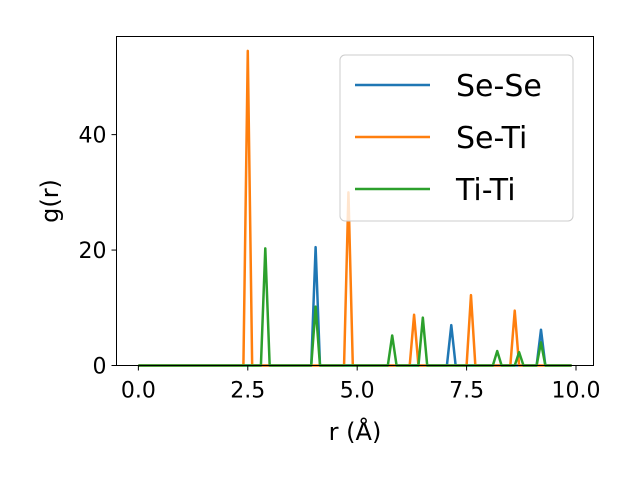 This screenshot has height=480, width=640. Describe the element at coordinates (357, 391) in the screenshot. I see `x-tick-label: 5.0` at that location.